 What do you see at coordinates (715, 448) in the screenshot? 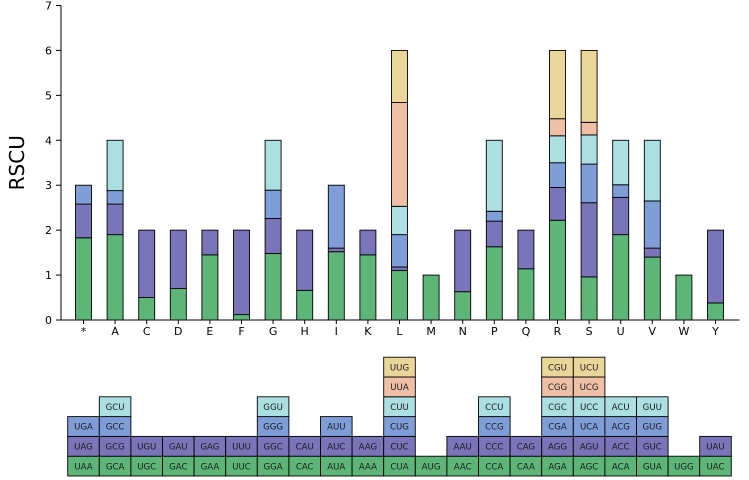
I see `codon-label: UAU` at bounding box center [715, 448].